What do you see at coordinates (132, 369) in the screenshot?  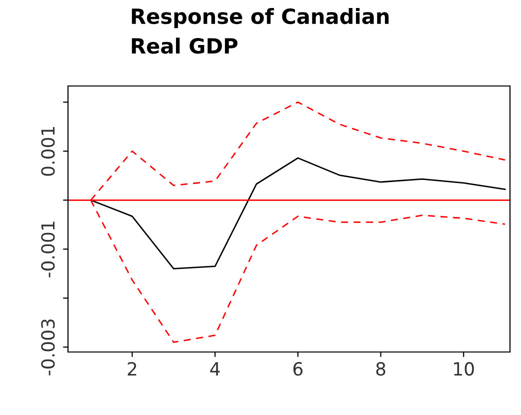 I see `x-tick-label: 2` at bounding box center [132, 369].